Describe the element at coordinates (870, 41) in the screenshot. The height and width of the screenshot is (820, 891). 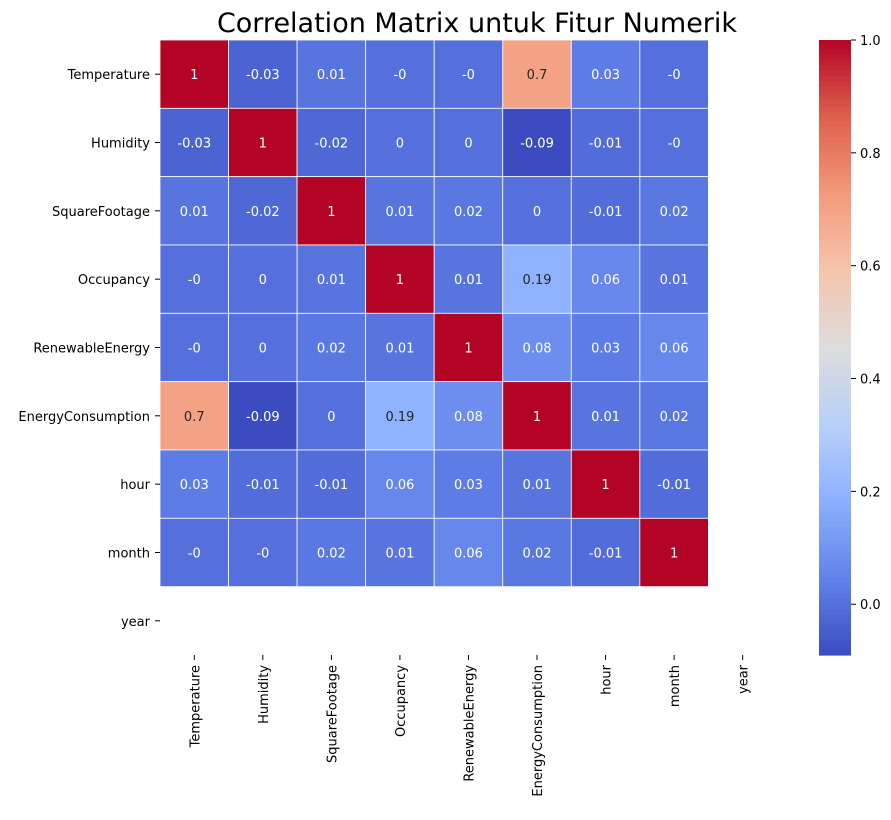
I see `colorbar-tick-label: 1.0` at that location.